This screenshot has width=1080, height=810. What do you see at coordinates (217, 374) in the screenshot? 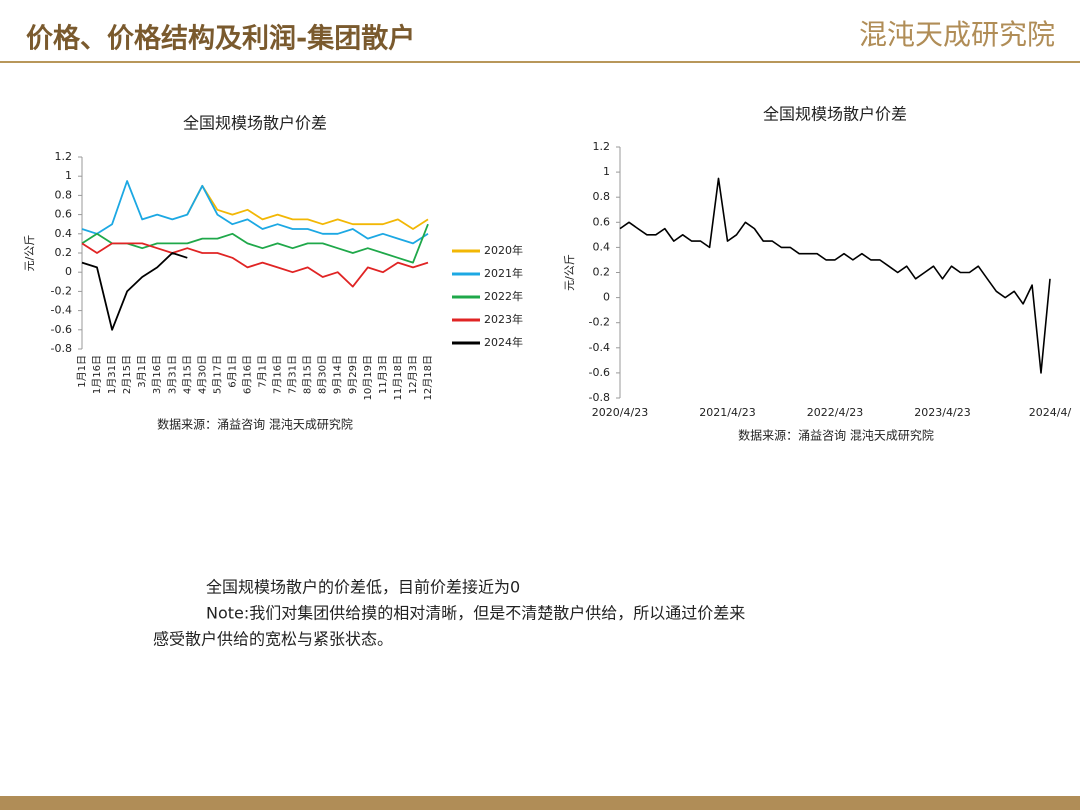
I see `x-tick-label: 5月17日` at bounding box center [217, 374].